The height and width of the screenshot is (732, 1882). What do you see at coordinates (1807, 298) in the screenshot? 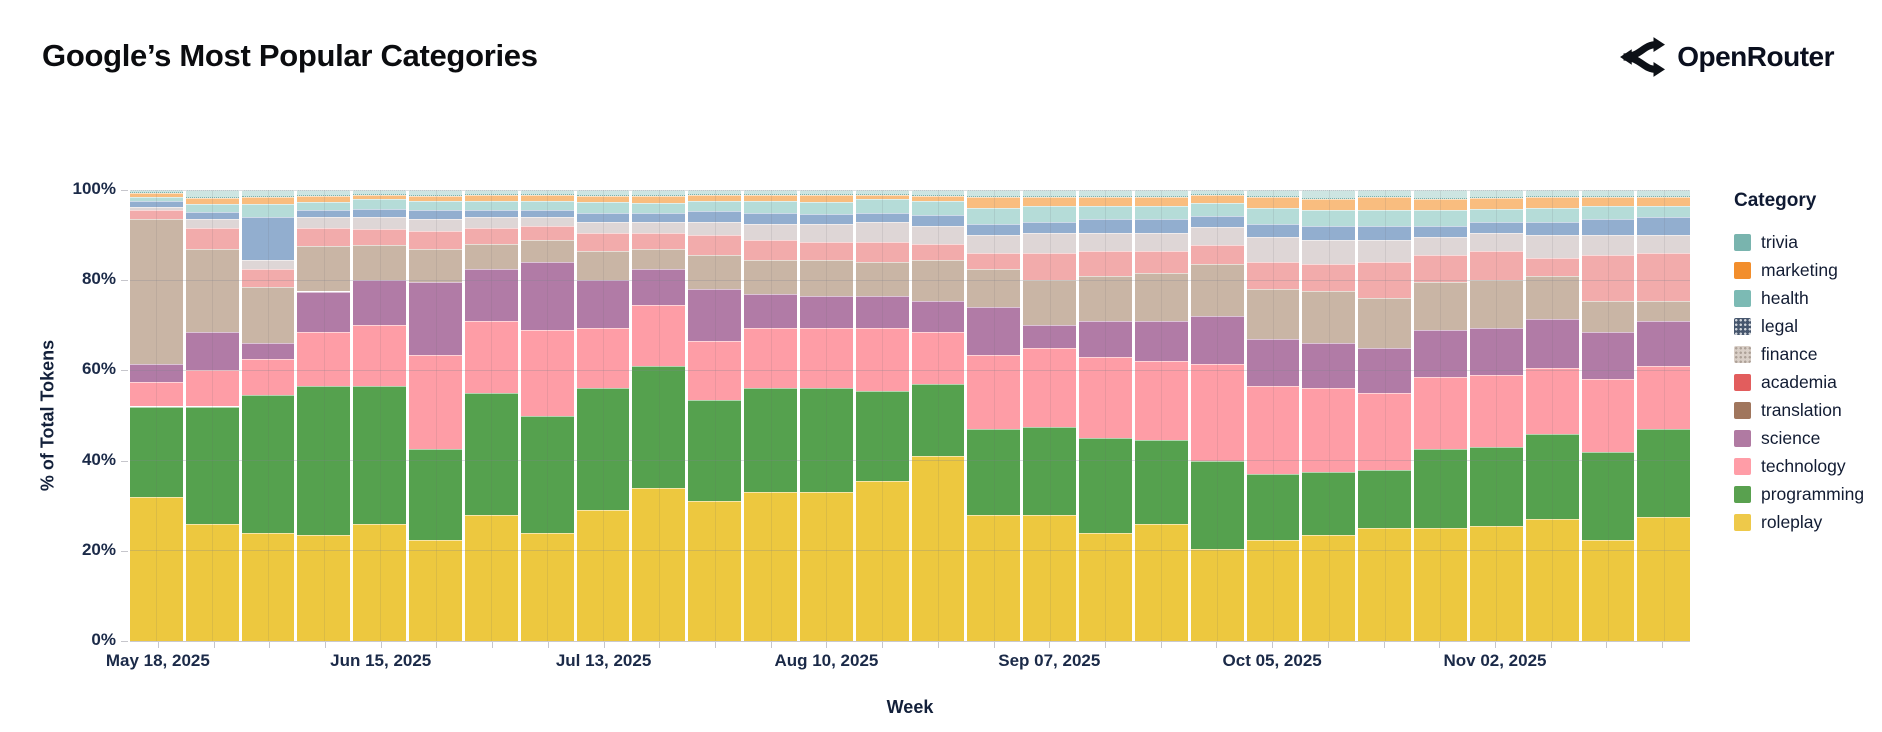
I see `legend-item-health: health` at bounding box center [1807, 298].